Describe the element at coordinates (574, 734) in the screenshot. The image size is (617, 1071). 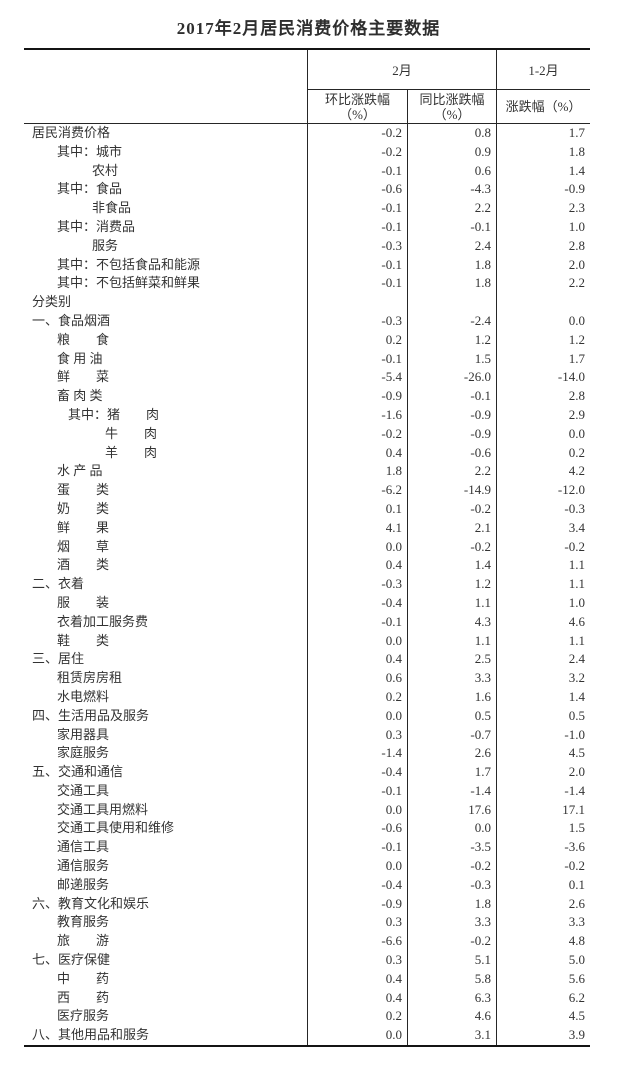
I see `row-ytd-value: -1.0` at that location.